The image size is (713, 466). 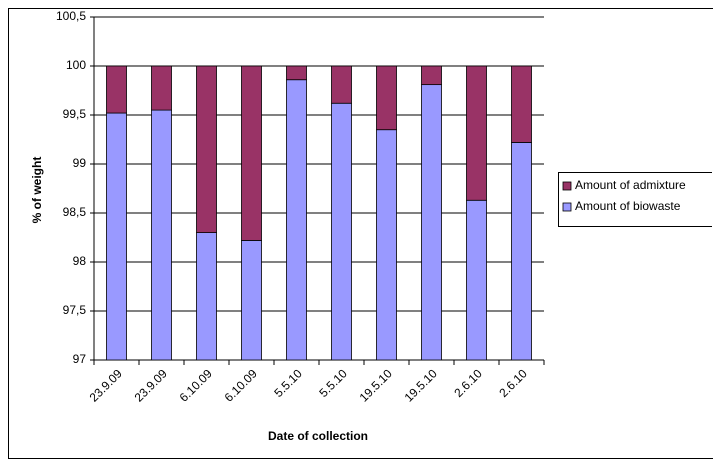 I want to click on y-tick-label: 100,5, so click(x=71, y=16).